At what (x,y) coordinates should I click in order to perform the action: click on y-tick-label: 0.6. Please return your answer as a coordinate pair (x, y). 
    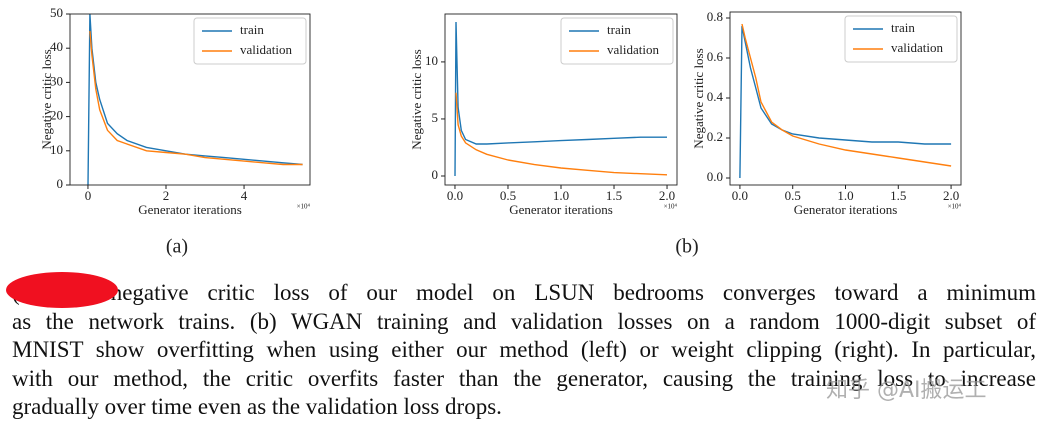
    Looking at the image, I should click on (715, 56).